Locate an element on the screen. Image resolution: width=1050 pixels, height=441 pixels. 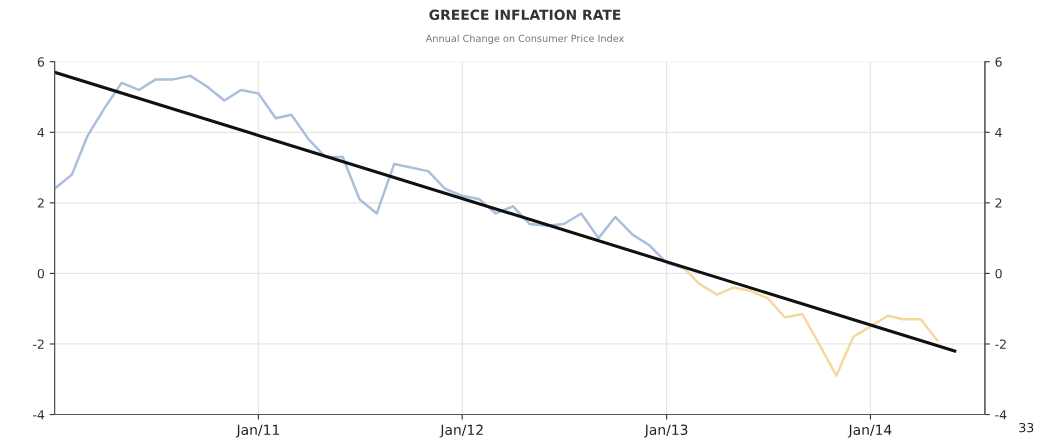
y2-tick-label: -4 is located at coordinates (1001, 415).